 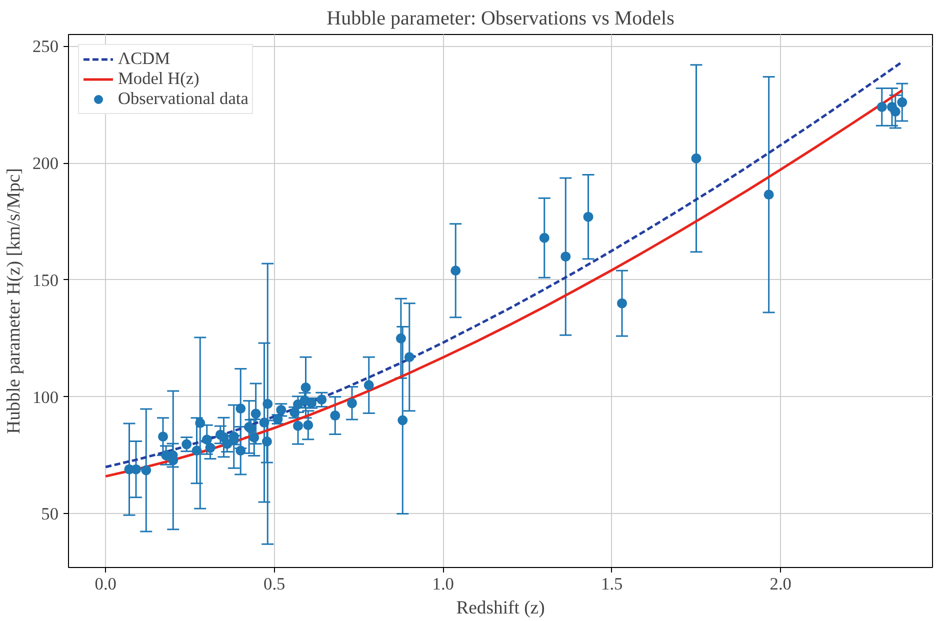 What do you see at coordinates (105, 584) in the screenshot?
I see `x-tick-label: 0.0` at bounding box center [105, 584].